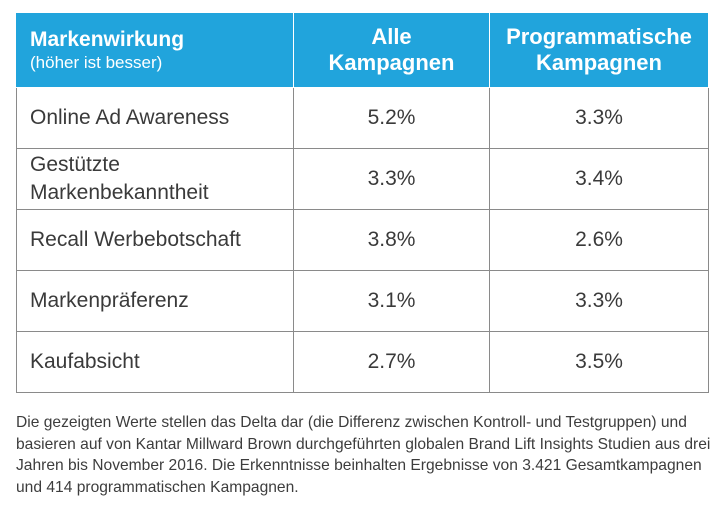 This screenshot has width=728, height=532. Describe the element at coordinates (599, 362) in the screenshot. I see `row-value-programmatic: 3.5%` at that location.